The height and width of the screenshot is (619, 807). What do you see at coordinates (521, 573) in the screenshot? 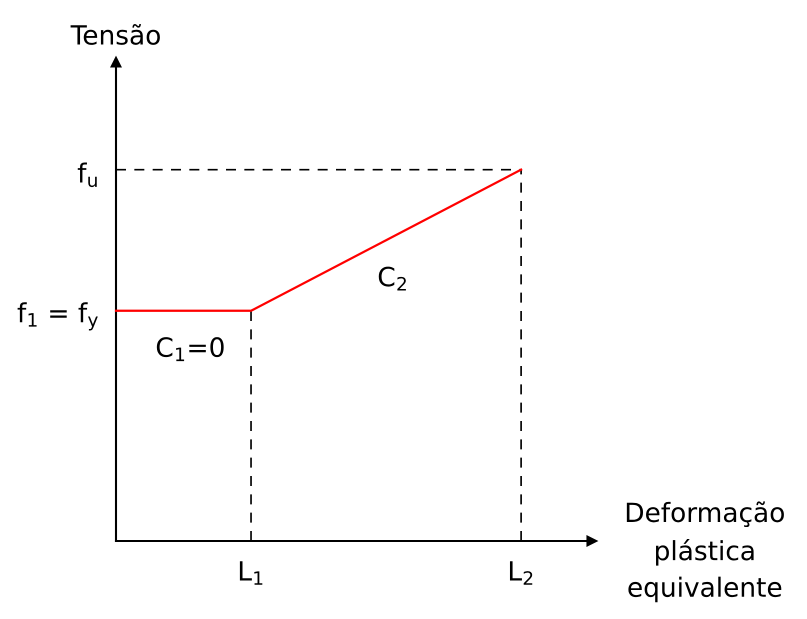
I see `x-tick-label: L$_{2}$` at bounding box center [521, 573].